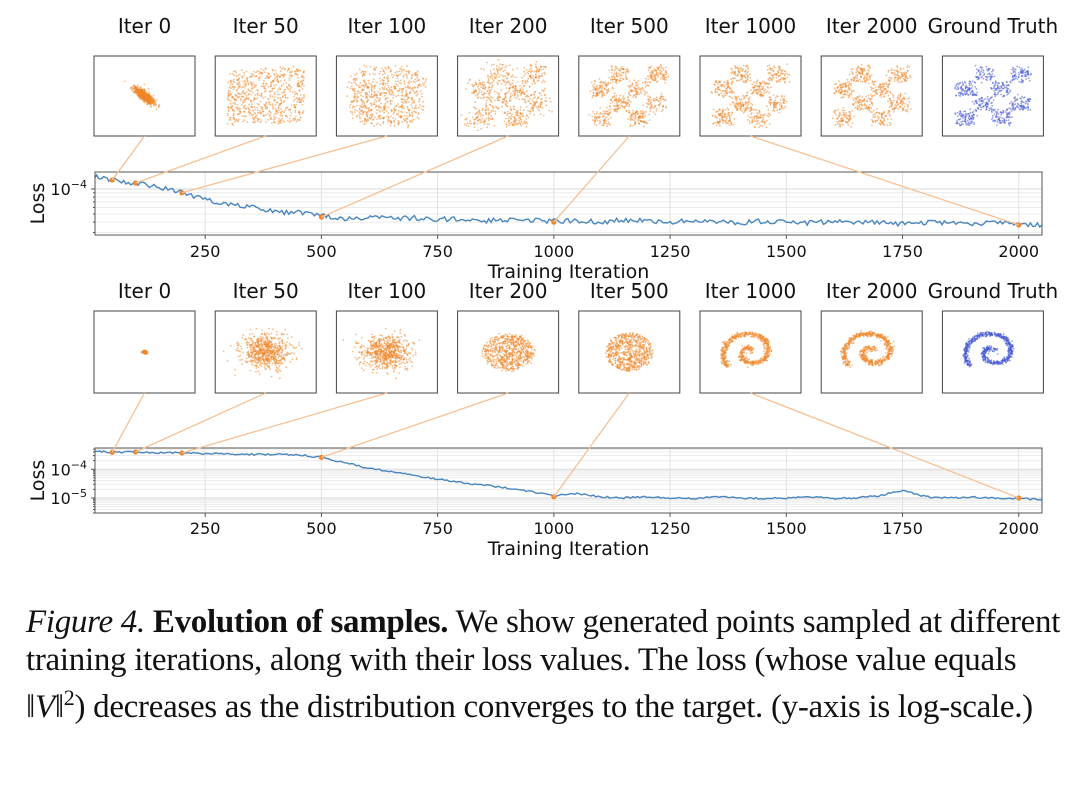  What do you see at coordinates (871, 75) in the screenshot?
I see `sample-thumbnail: Iter 2000` at bounding box center [871, 75].